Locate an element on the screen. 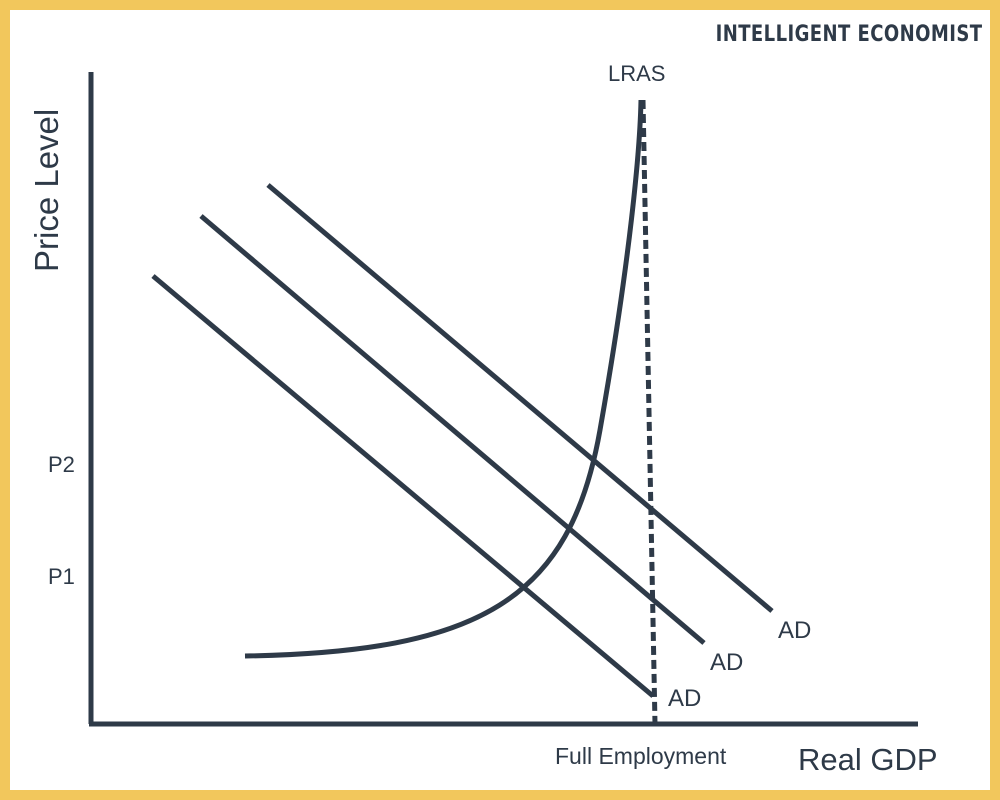 This screenshot has width=1000, height=800. y-axis-label: Price Level is located at coordinates (46, 190).